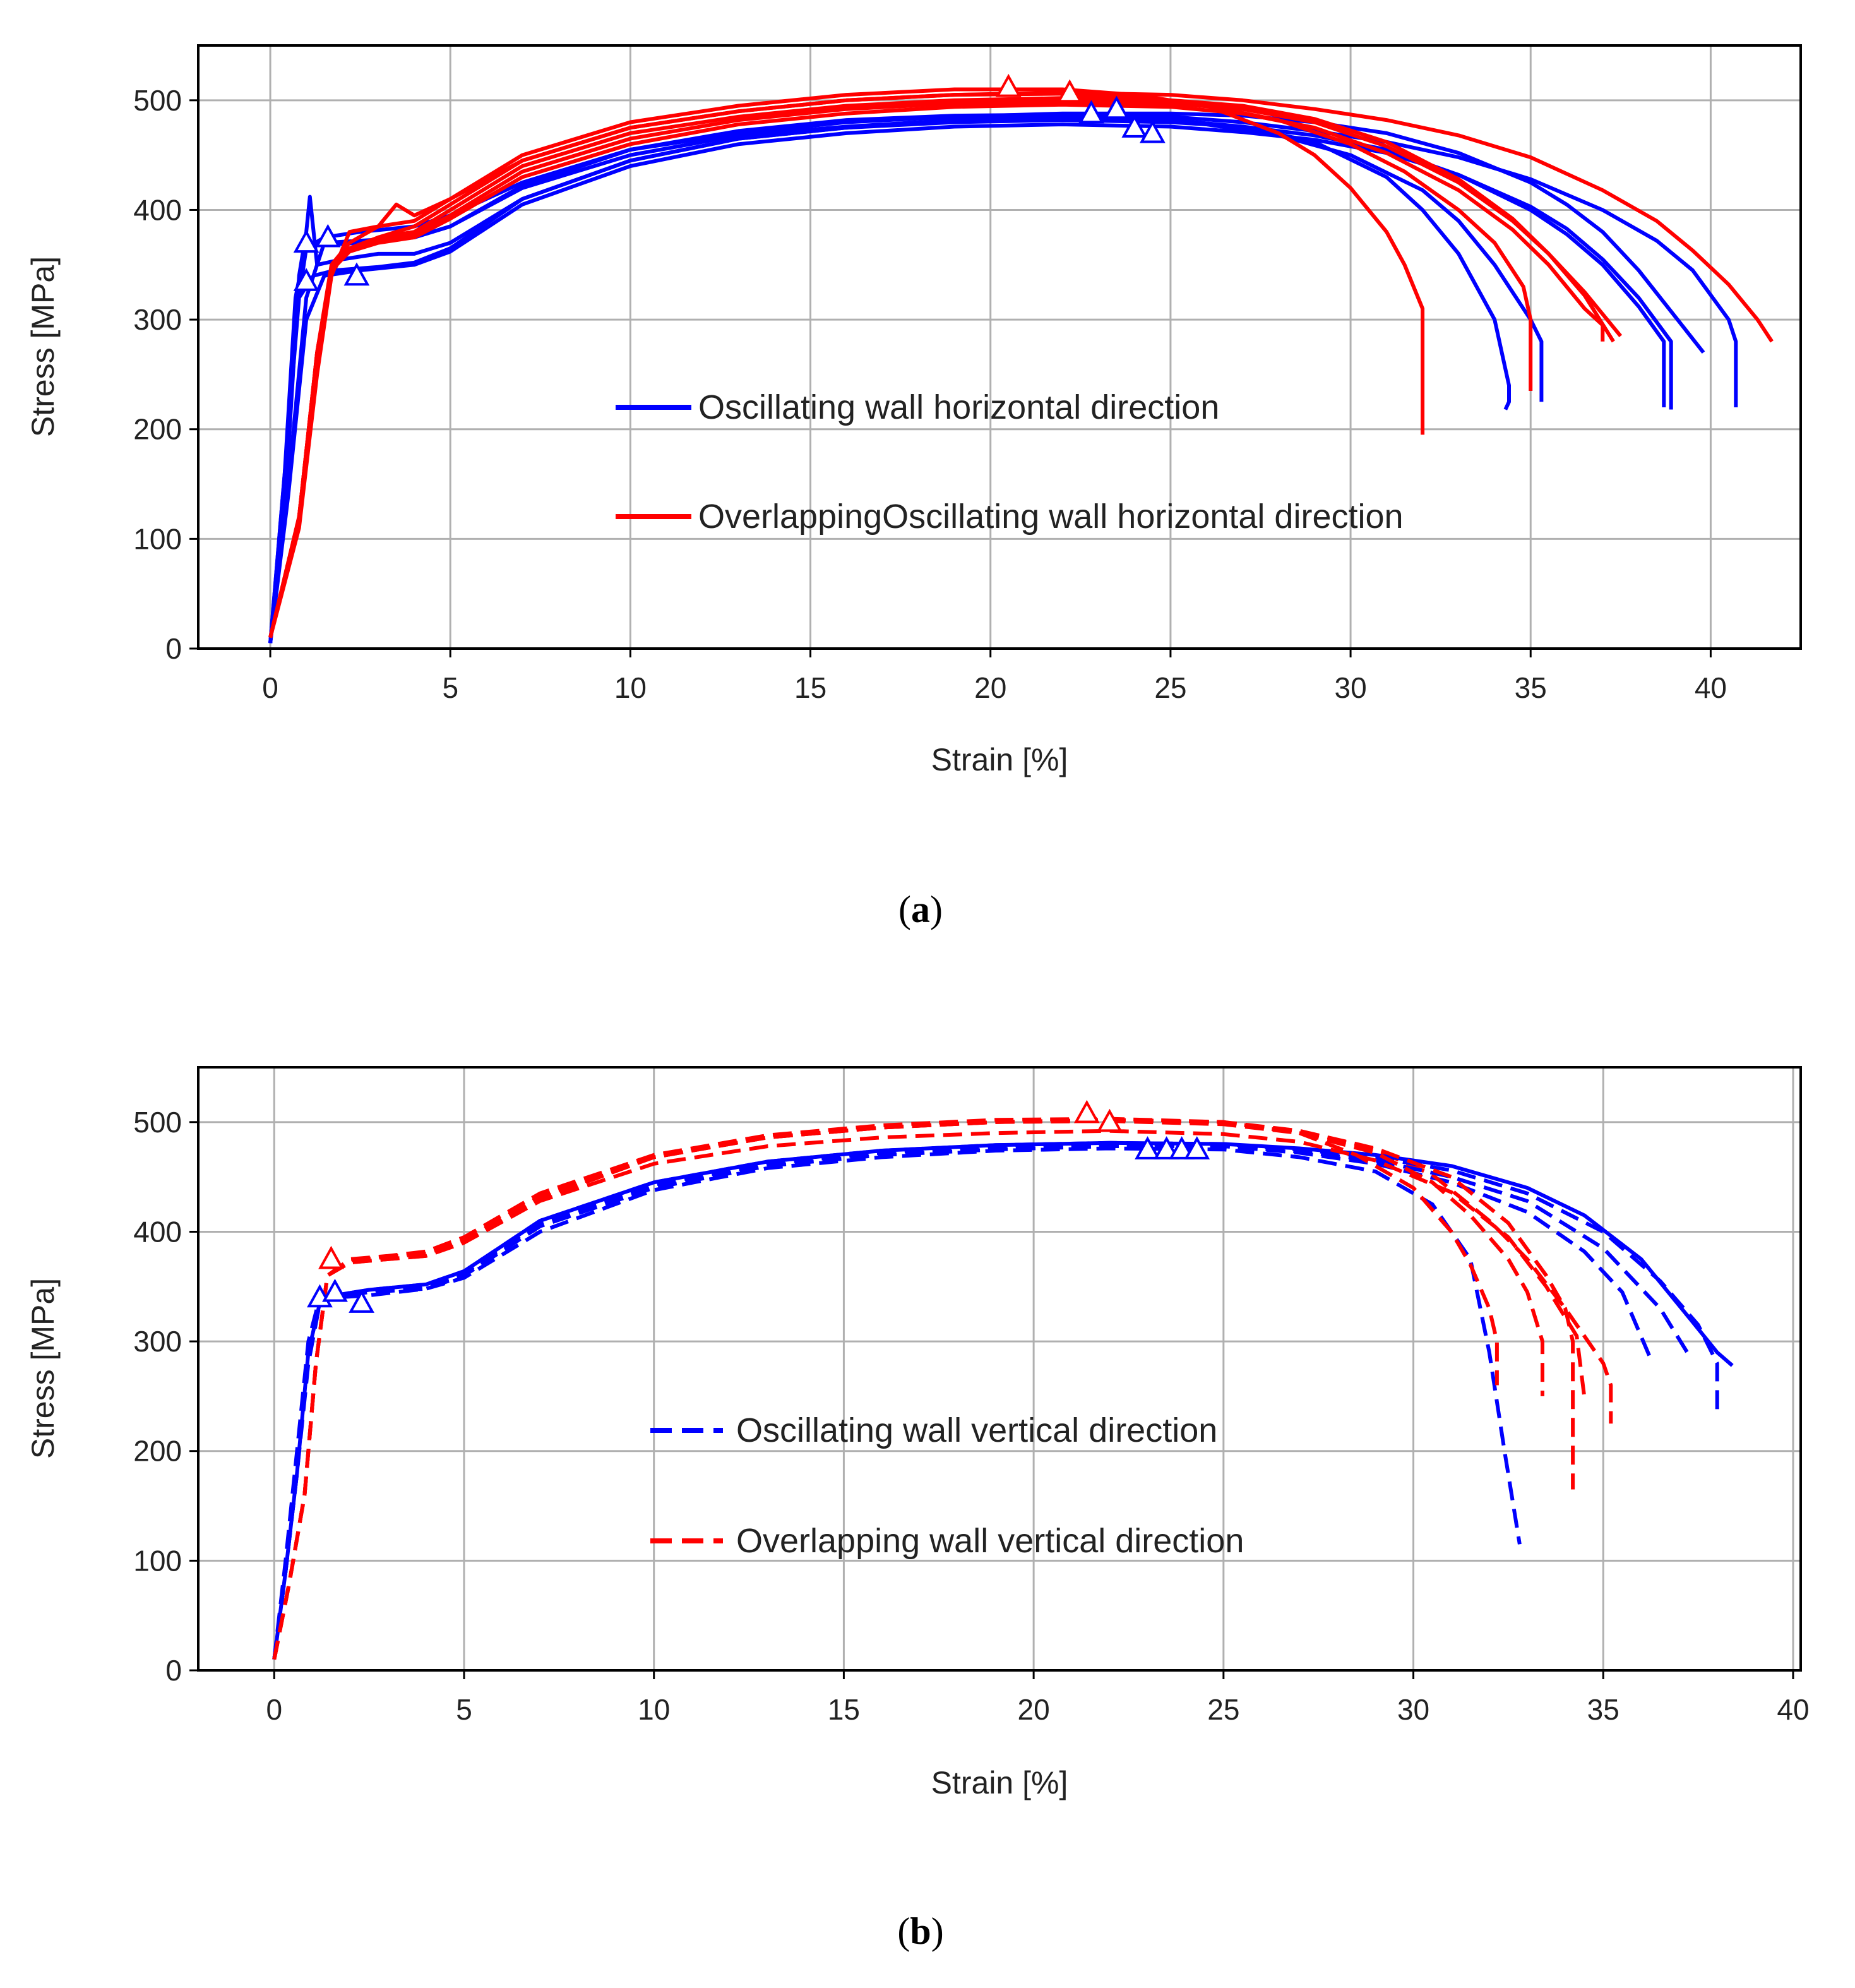 This screenshot has width=1855, height=1988. What do you see at coordinates (270, 687) in the screenshot?
I see `x-tick-label-a-0: 0` at bounding box center [270, 687].